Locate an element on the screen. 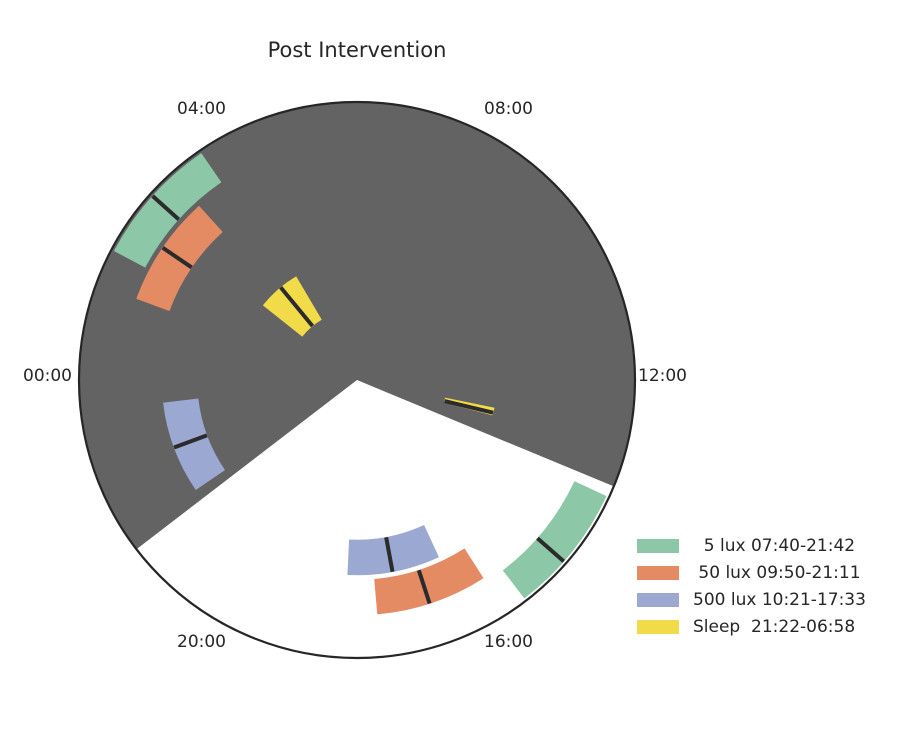  series-marker-5-end is located at coordinates (165, 207).